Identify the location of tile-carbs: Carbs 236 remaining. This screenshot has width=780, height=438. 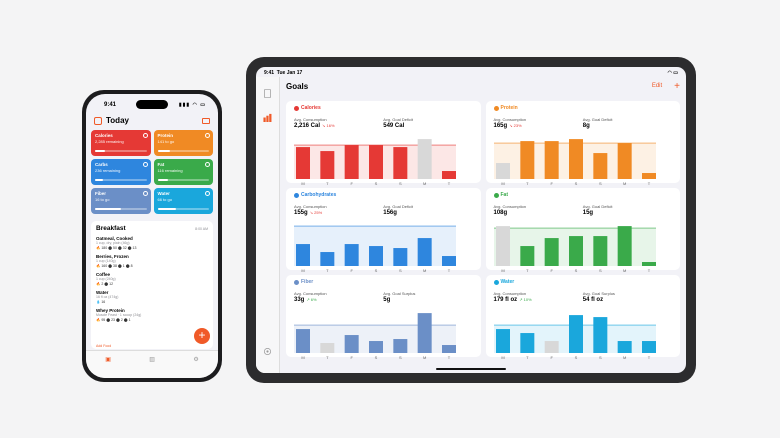
(121, 172).